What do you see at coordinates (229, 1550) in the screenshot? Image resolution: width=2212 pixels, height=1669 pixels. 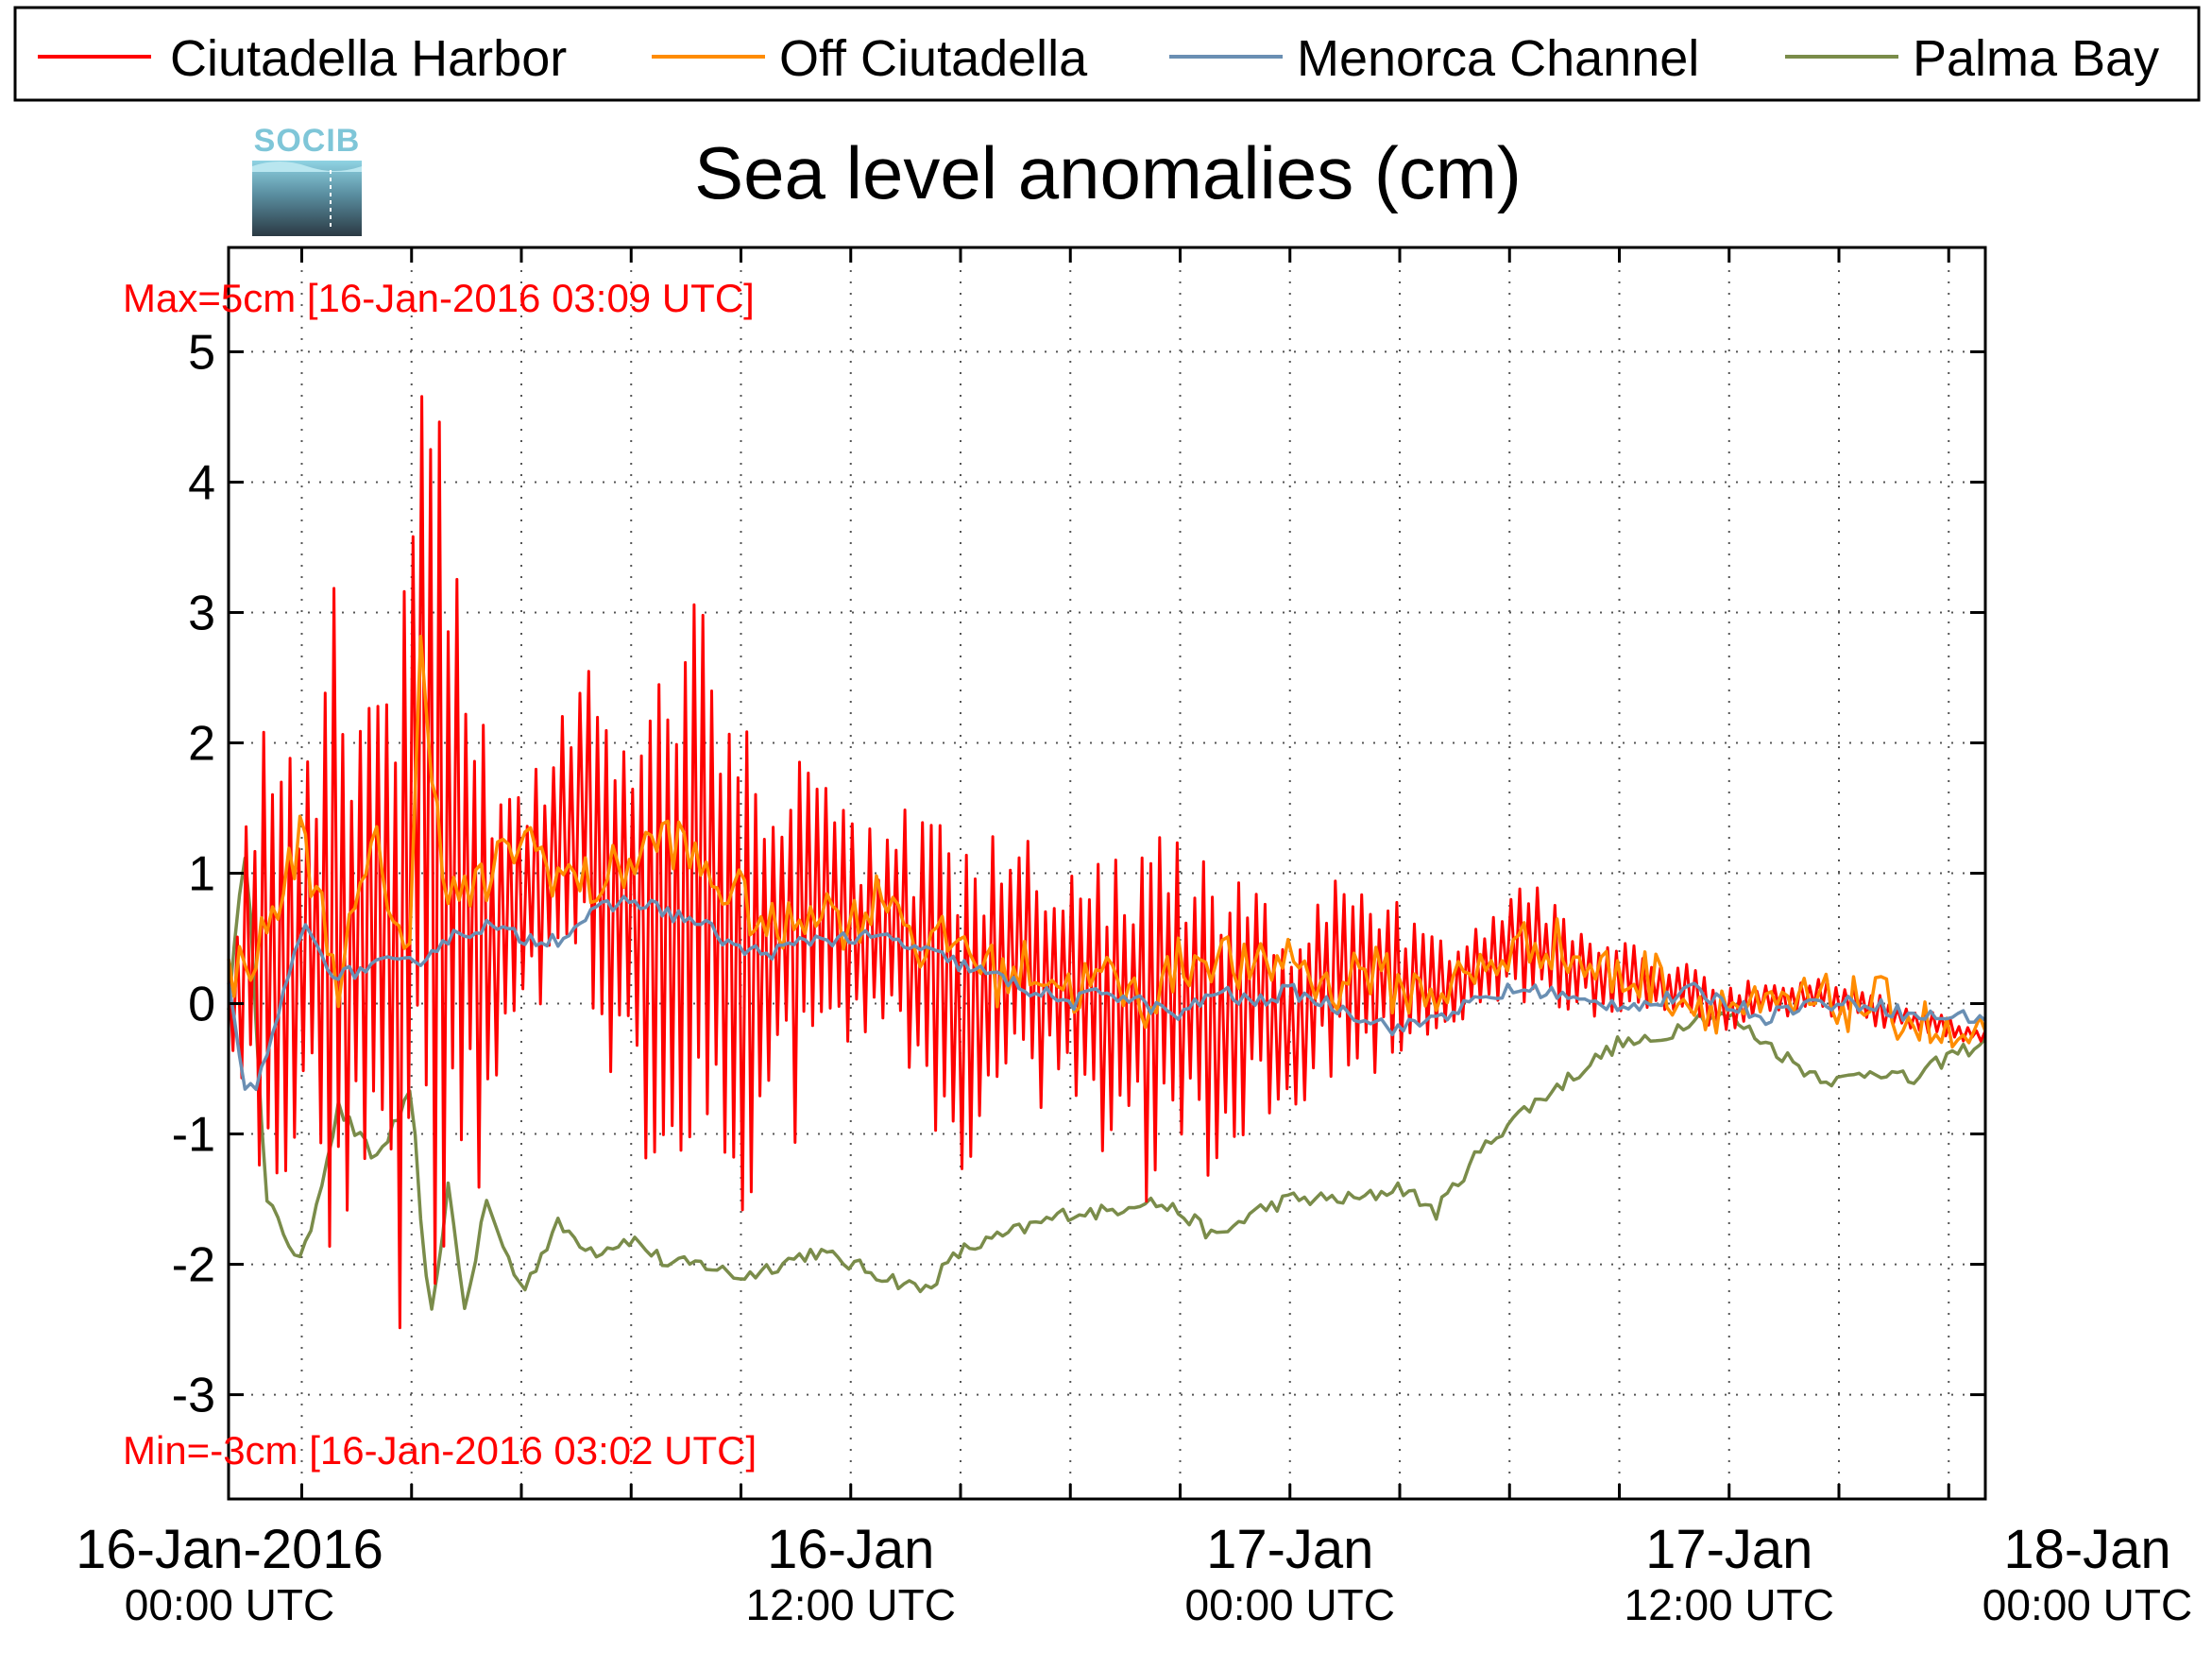 I see `x-tick-date-label: 16-Jan-2016` at bounding box center [229, 1550].